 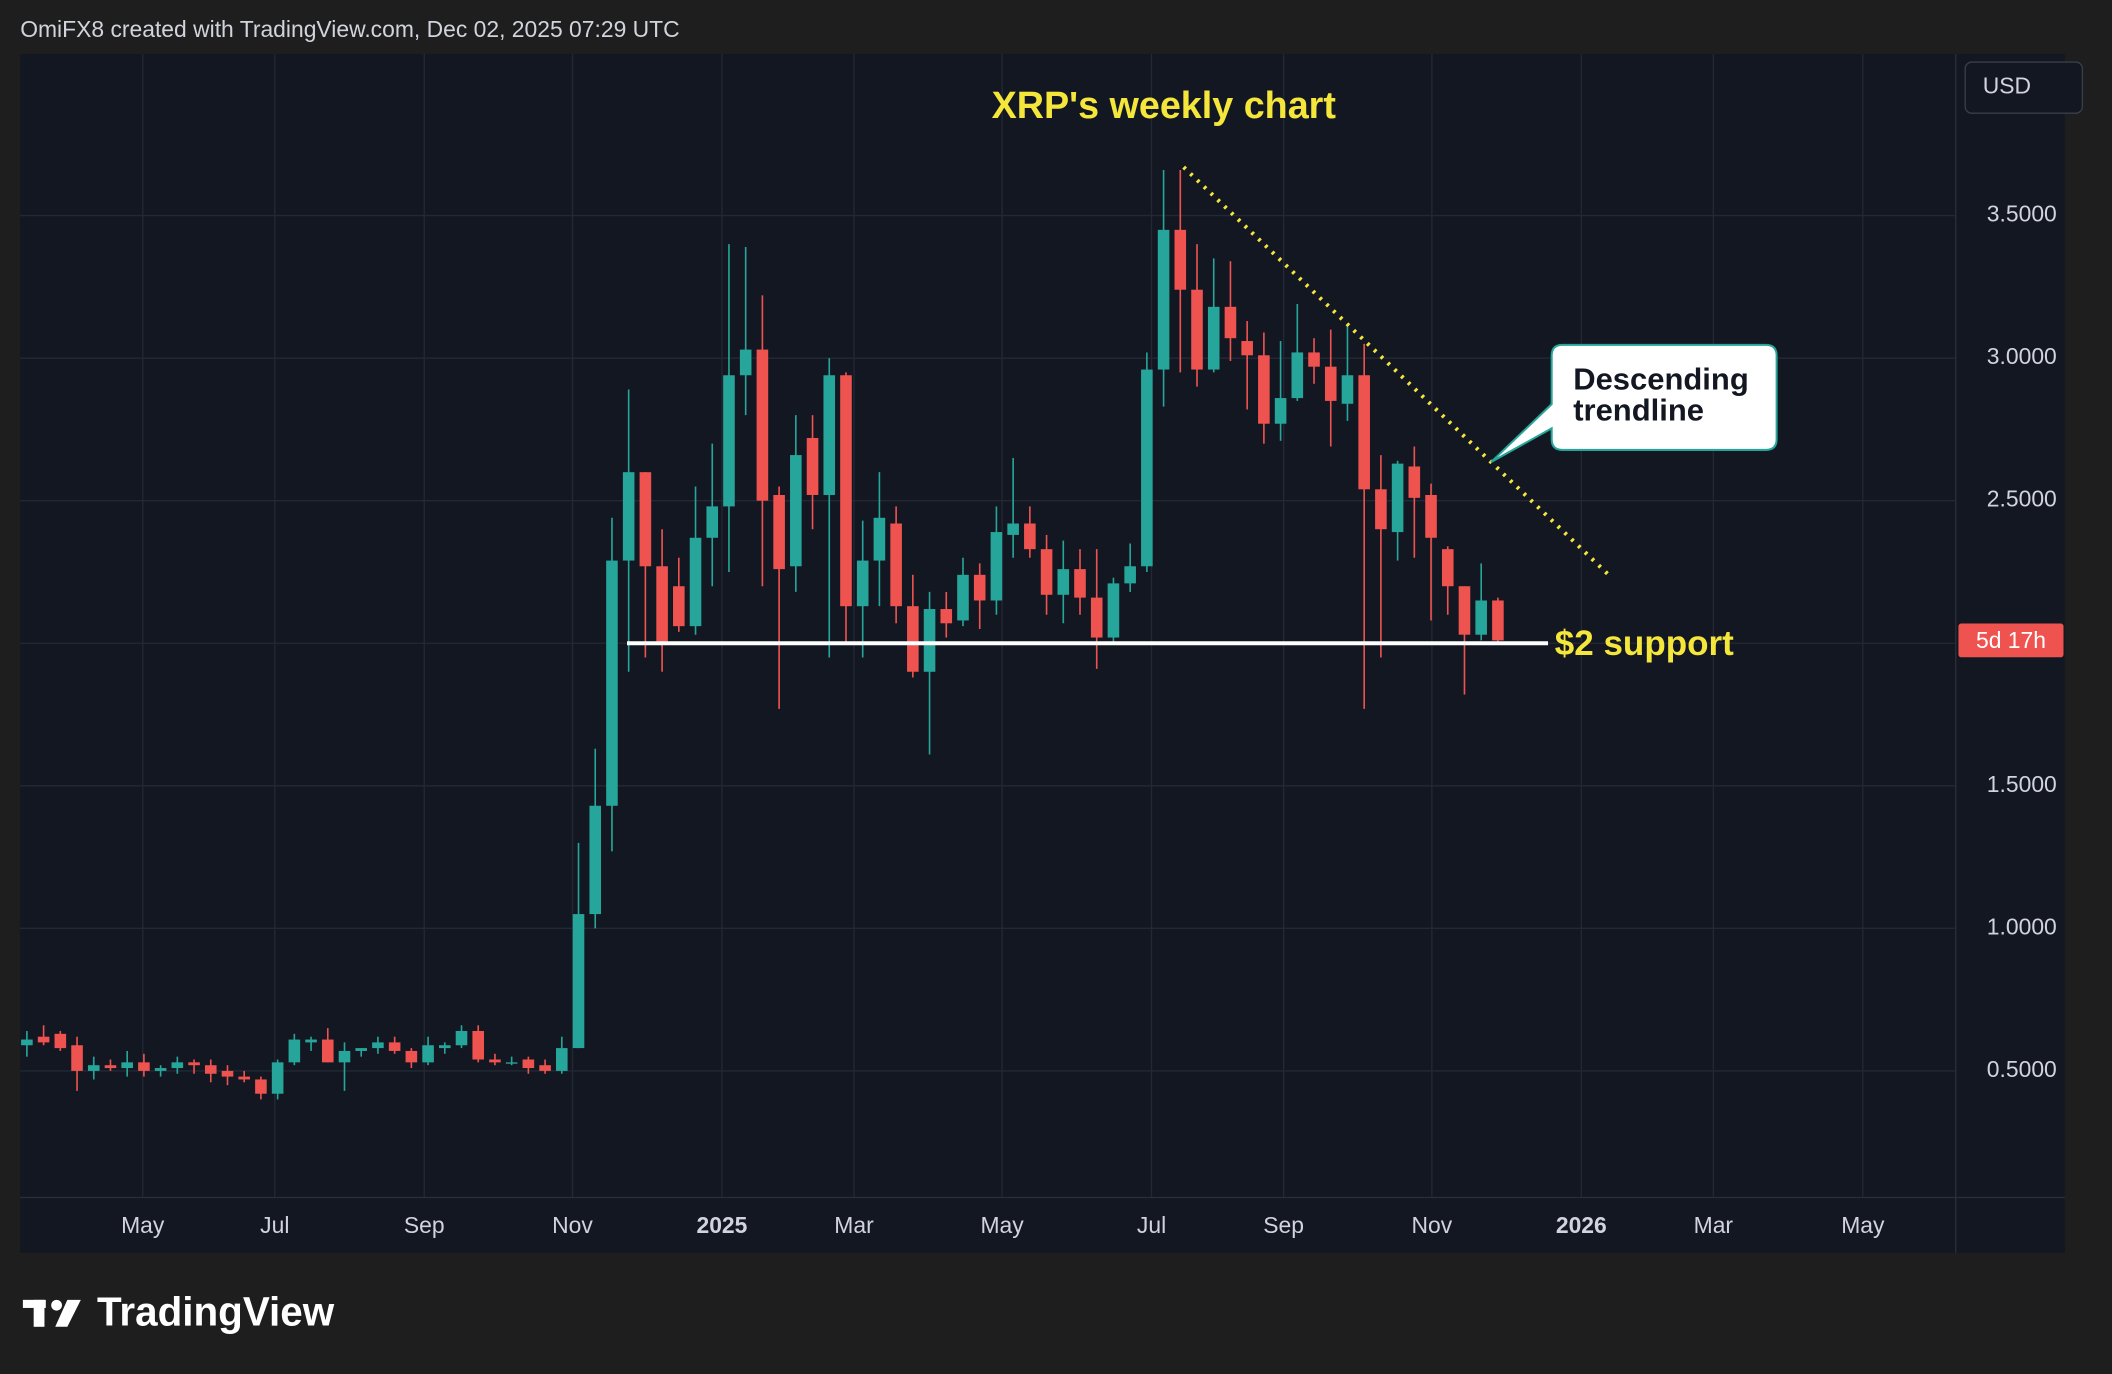 I want to click on currency-label: USD, so click(x=2007, y=86).